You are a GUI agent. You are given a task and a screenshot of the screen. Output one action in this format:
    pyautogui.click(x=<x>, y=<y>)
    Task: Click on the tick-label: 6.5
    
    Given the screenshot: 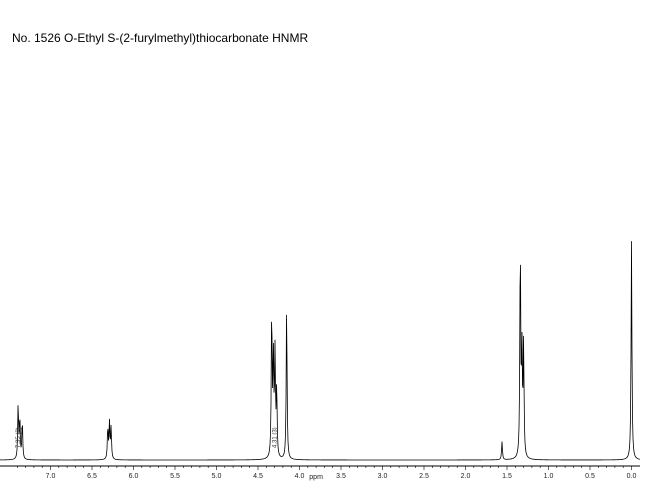 What is the action you would take?
    pyautogui.click(x=92, y=476)
    